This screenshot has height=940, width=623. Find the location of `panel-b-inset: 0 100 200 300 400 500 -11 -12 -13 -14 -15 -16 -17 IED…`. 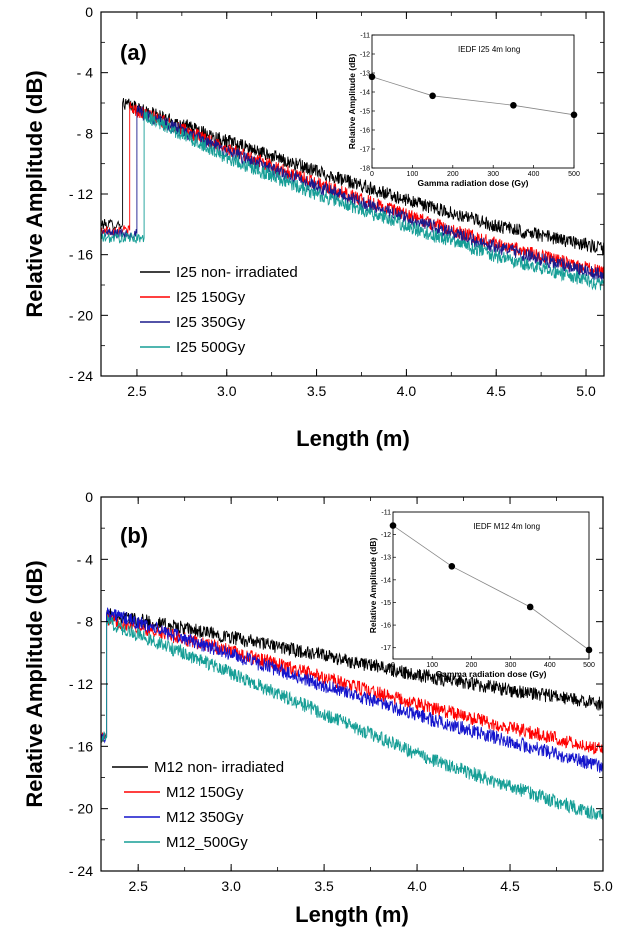

panel-b-inset: 0 100 200 300 400 500 -11 -12 -13 -14 -15 -16 -17 IED… is located at coordinates (481, 595).